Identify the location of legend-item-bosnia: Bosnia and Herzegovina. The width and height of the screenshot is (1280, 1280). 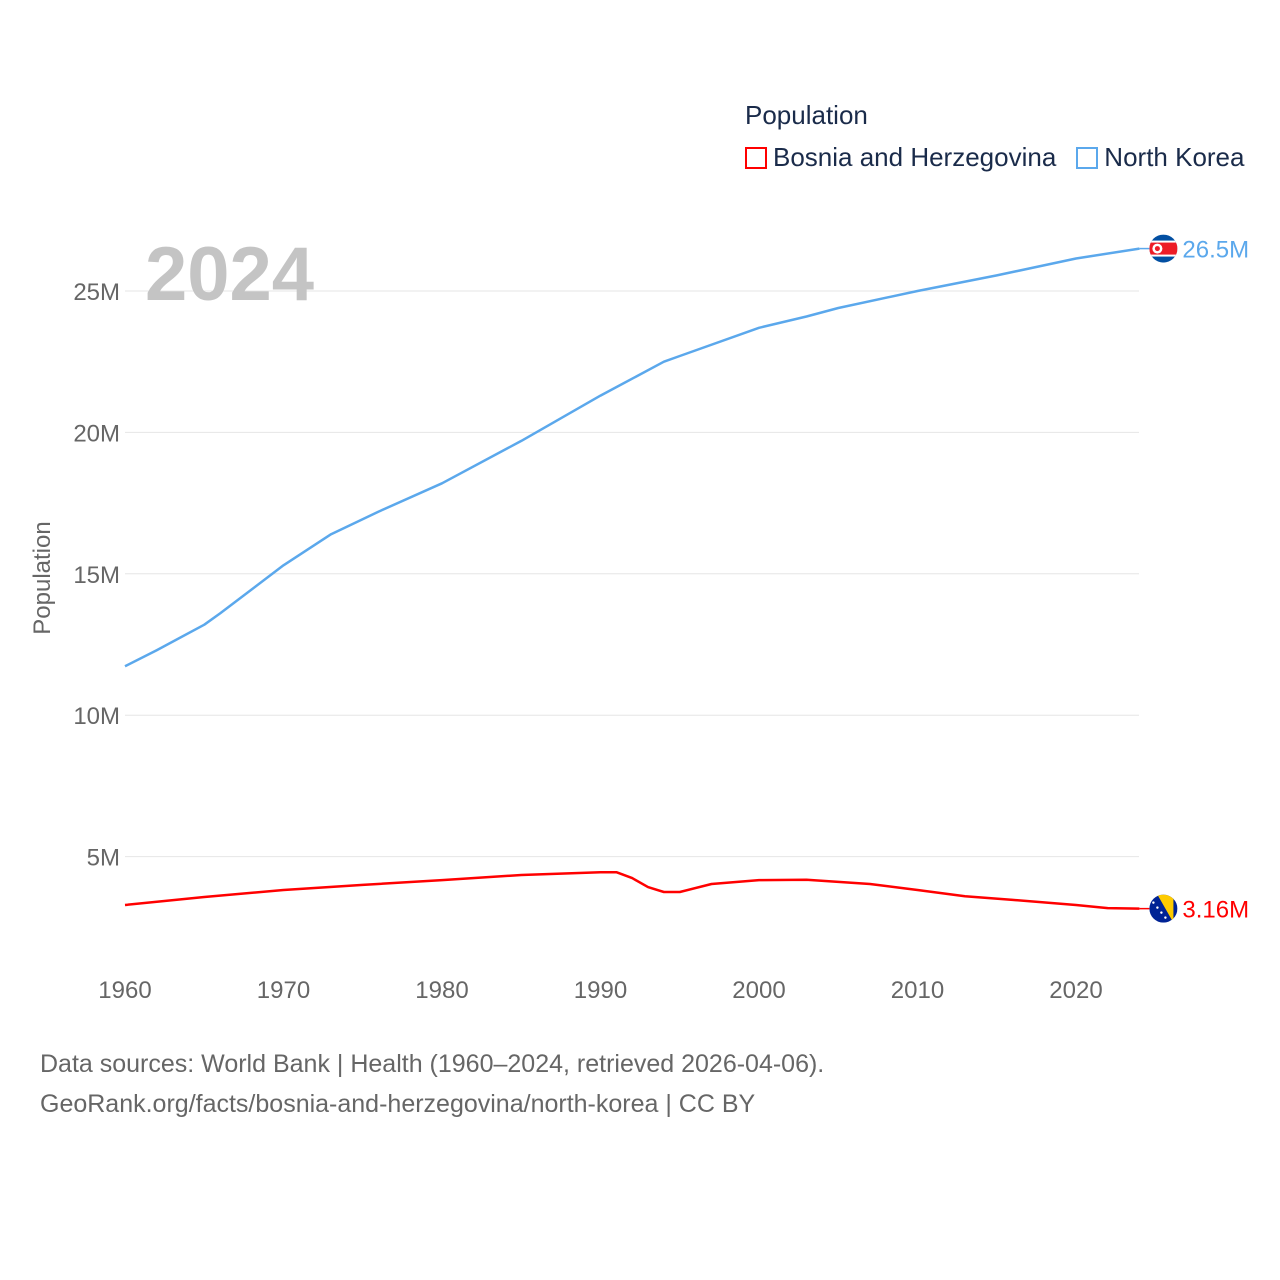
(900, 157).